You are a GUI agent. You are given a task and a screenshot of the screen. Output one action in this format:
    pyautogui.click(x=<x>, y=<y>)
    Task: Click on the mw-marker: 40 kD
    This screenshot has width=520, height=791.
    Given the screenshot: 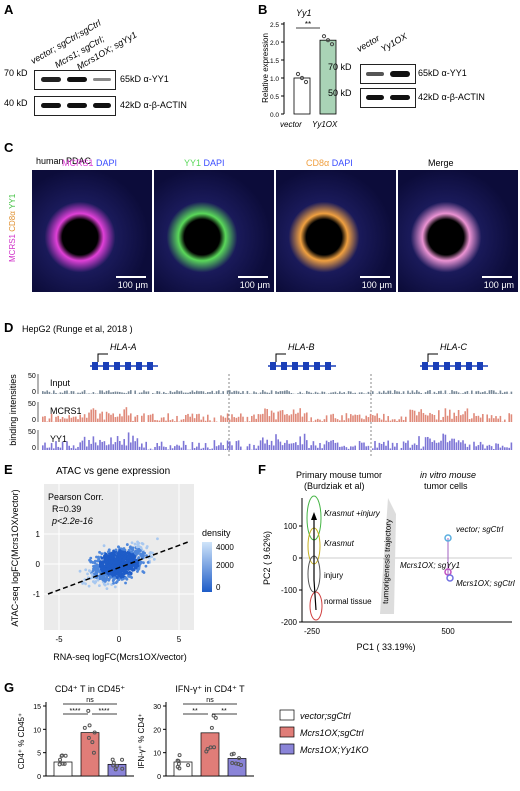 What is the action you would take?
    pyautogui.click(x=16, y=103)
    